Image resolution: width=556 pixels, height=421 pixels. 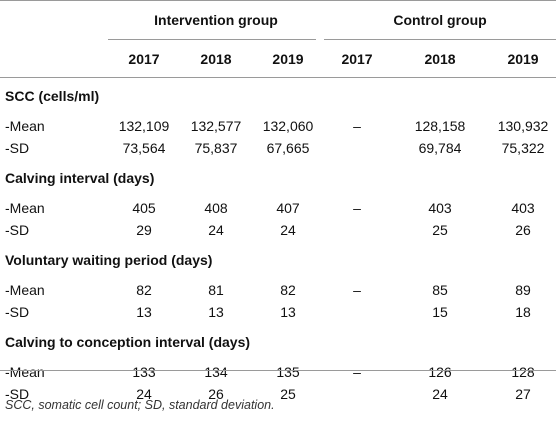 I want to click on group-header-row: Intervention group Control group, so click(x=278, y=20).